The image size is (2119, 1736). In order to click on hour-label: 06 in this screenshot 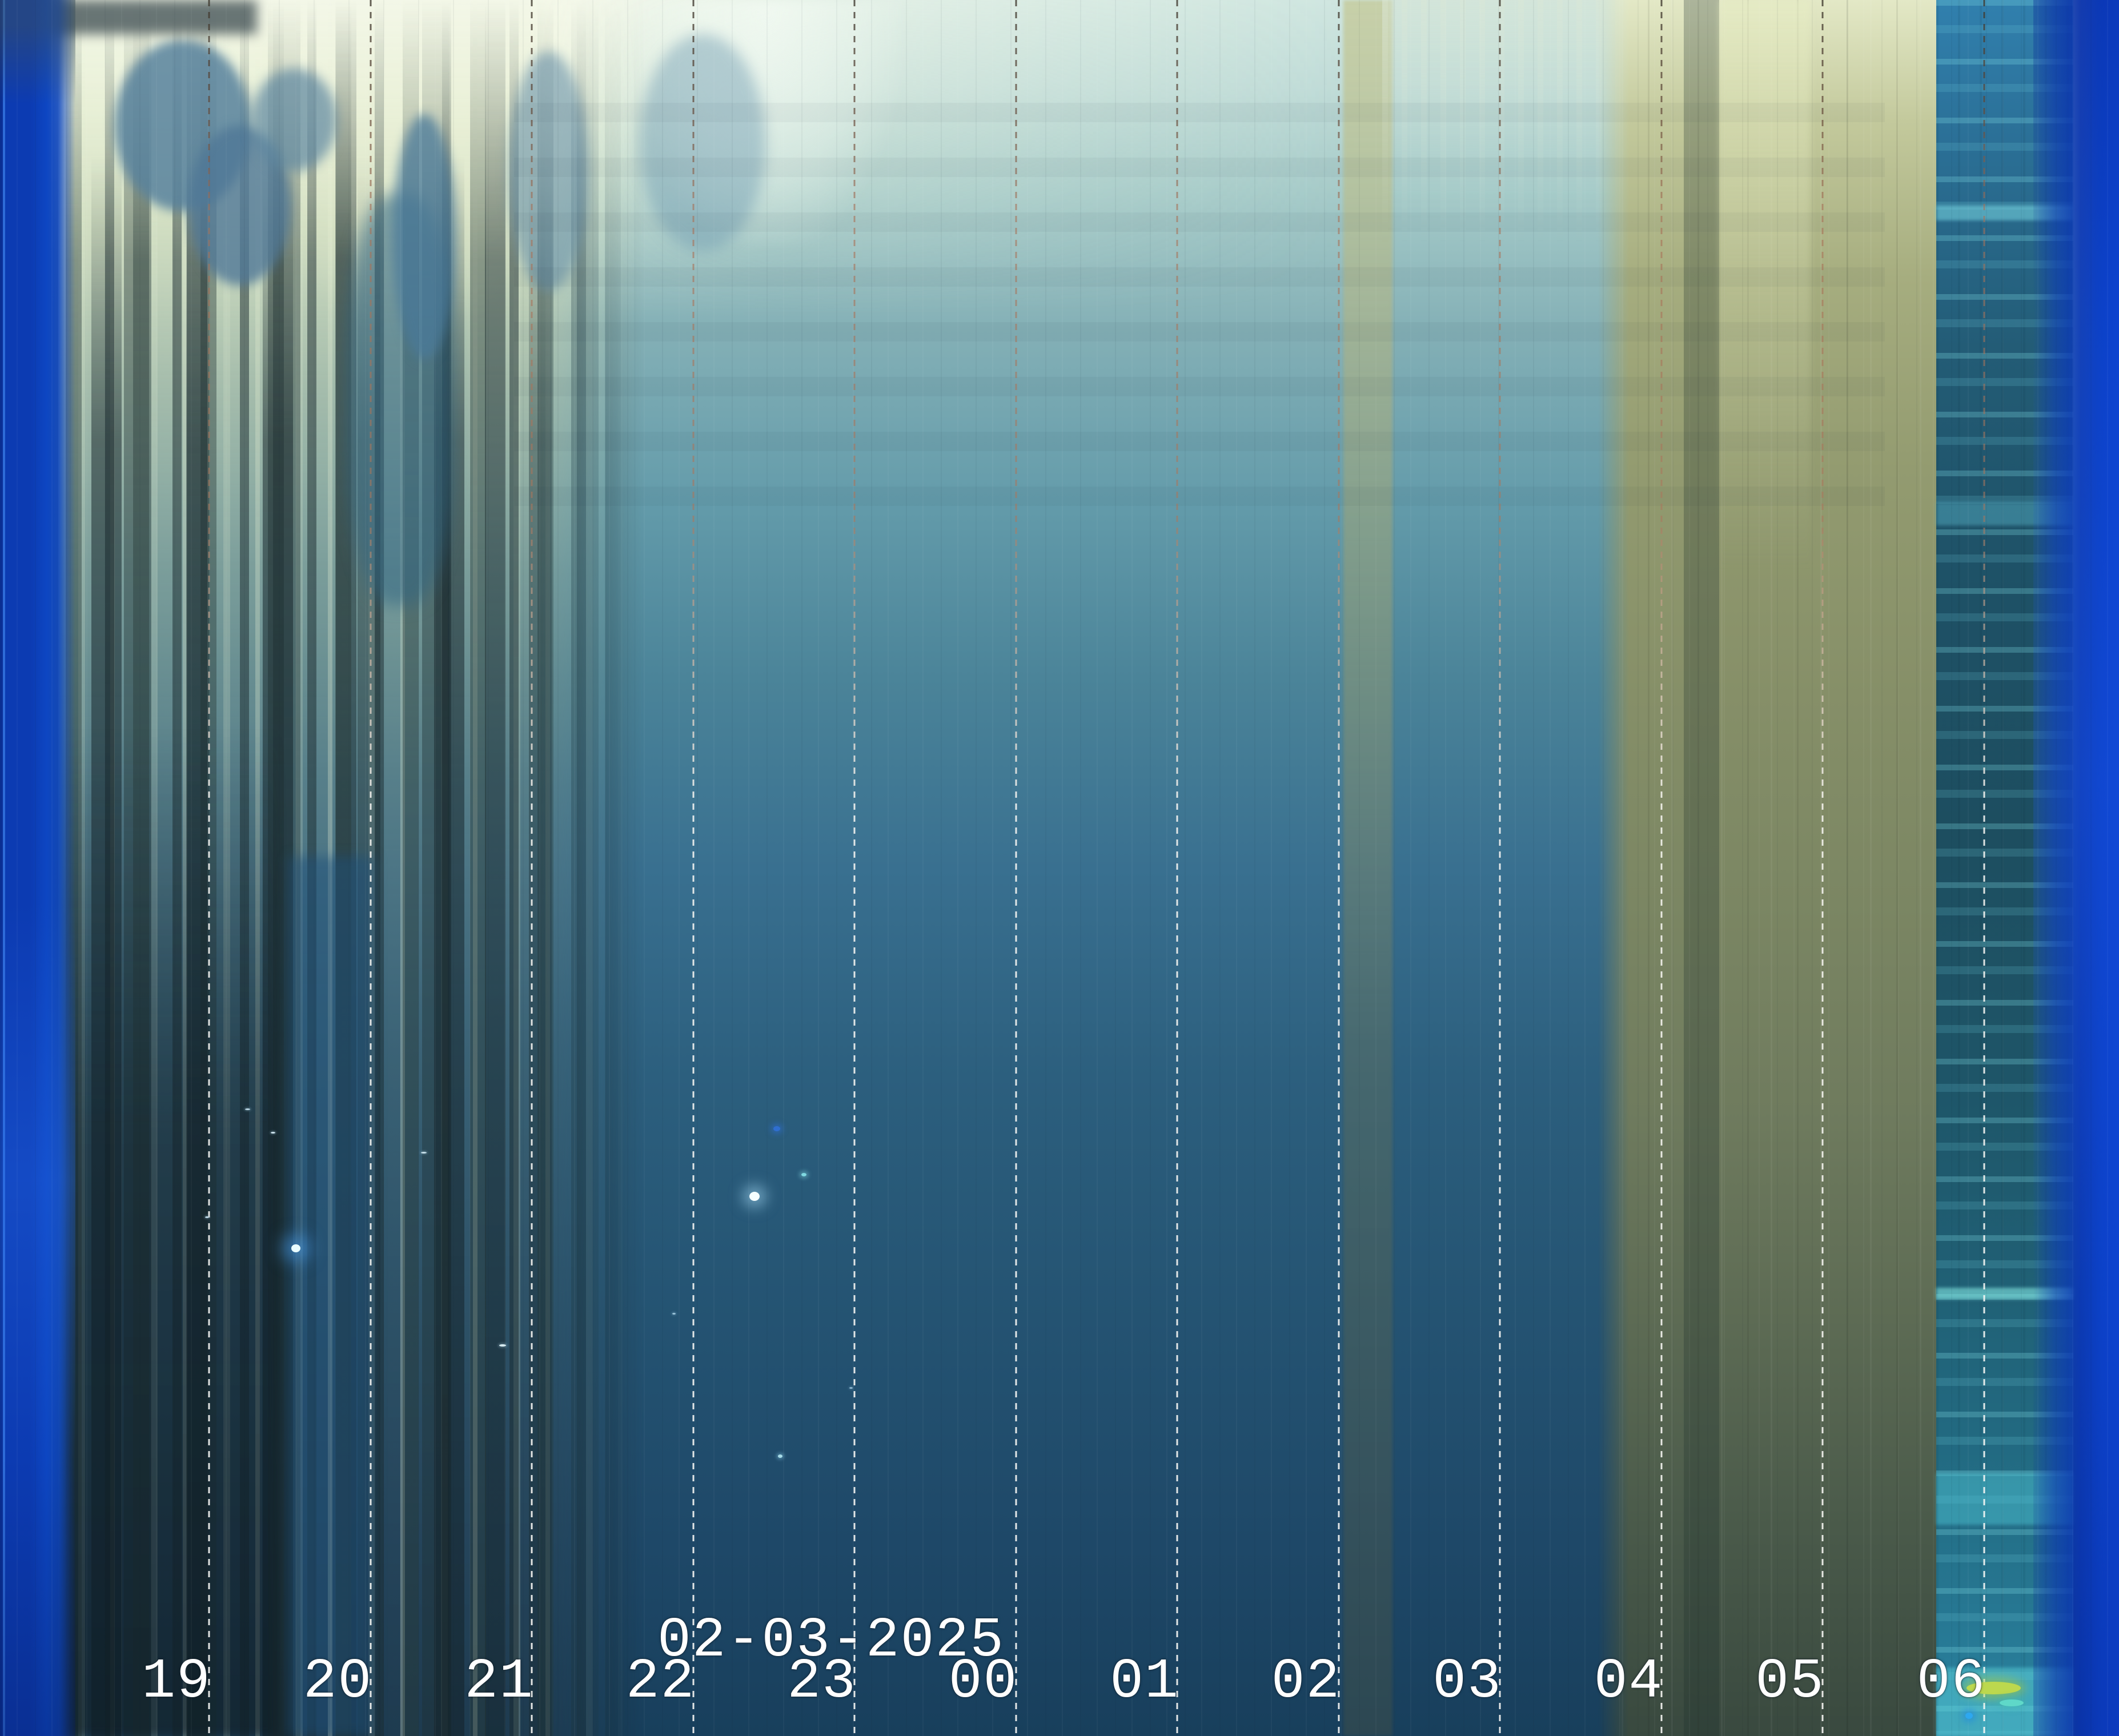, I will do `click(1951, 1682)`.